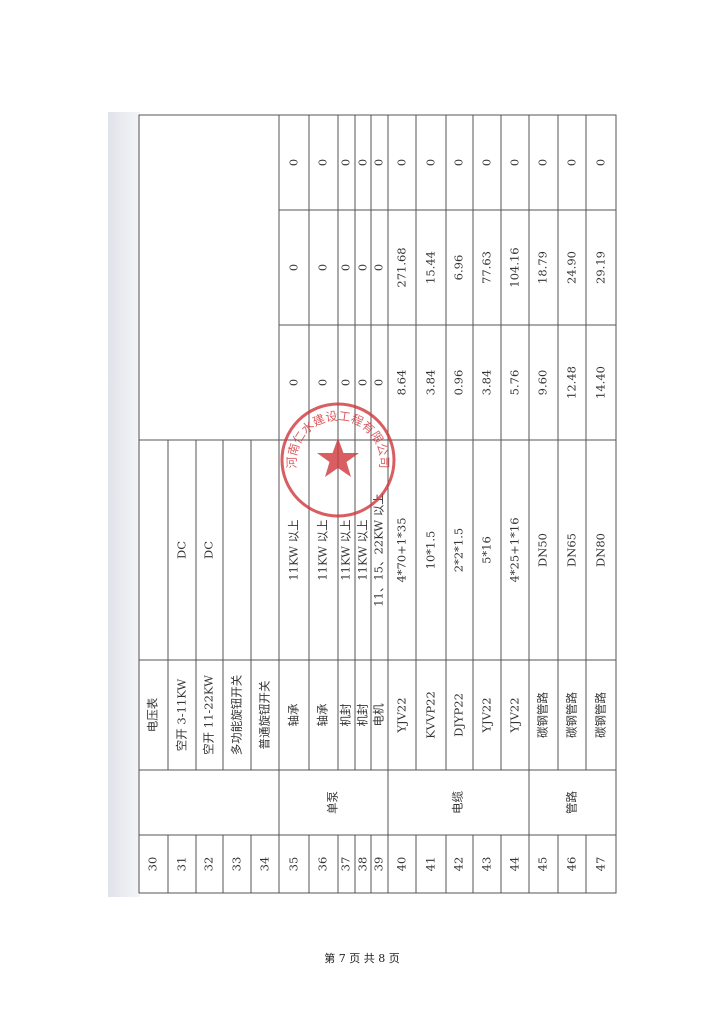  What do you see at coordinates (181, 714) in the screenshot?
I see `item-name: 空开 3-11KW` at bounding box center [181, 714].